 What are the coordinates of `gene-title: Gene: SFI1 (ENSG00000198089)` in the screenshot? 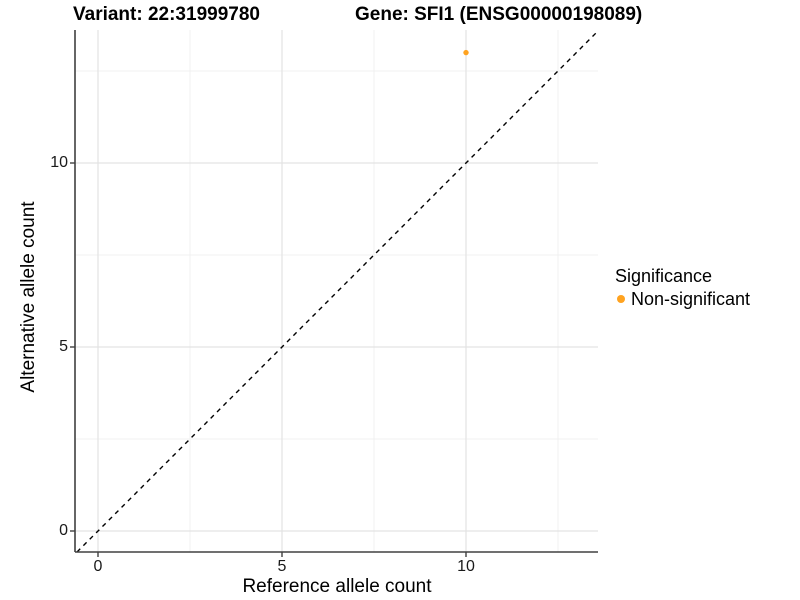 It's located at (499, 14).